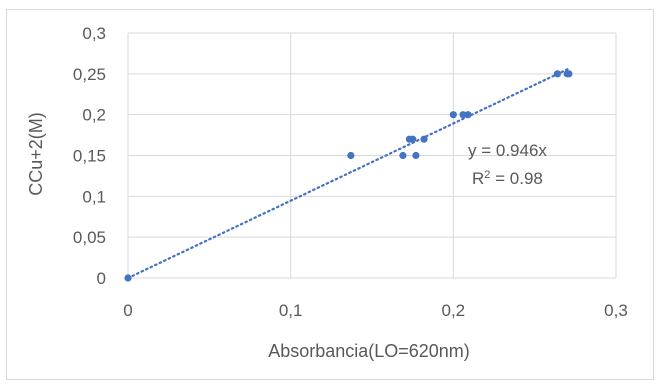  What do you see at coordinates (507, 178) in the screenshot?
I see `trendline-r-squared: R2 = 0.98` at bounding box center [507, 178].